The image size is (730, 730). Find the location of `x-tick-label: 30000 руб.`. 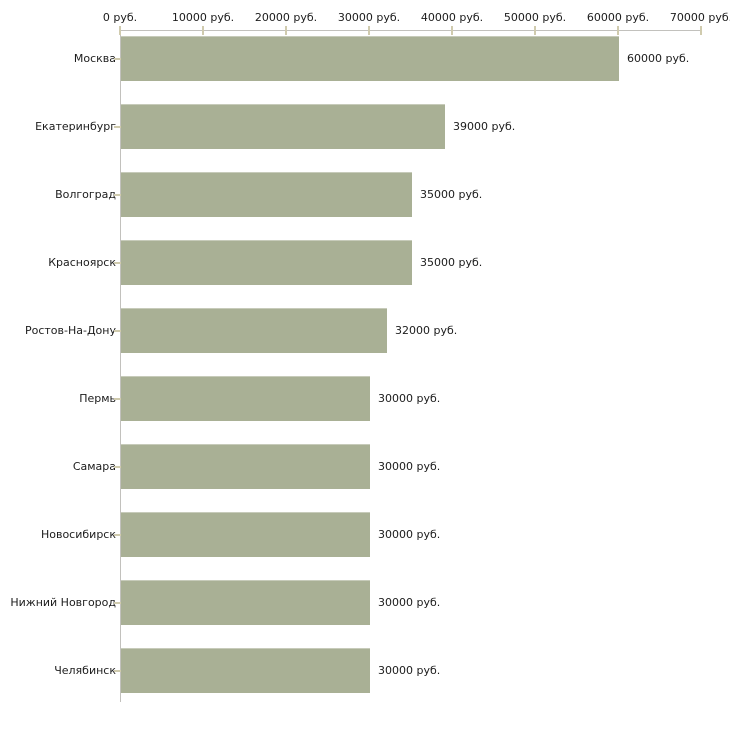

x-tick-label: 30000 руб. is located at coordinates (369, 17).